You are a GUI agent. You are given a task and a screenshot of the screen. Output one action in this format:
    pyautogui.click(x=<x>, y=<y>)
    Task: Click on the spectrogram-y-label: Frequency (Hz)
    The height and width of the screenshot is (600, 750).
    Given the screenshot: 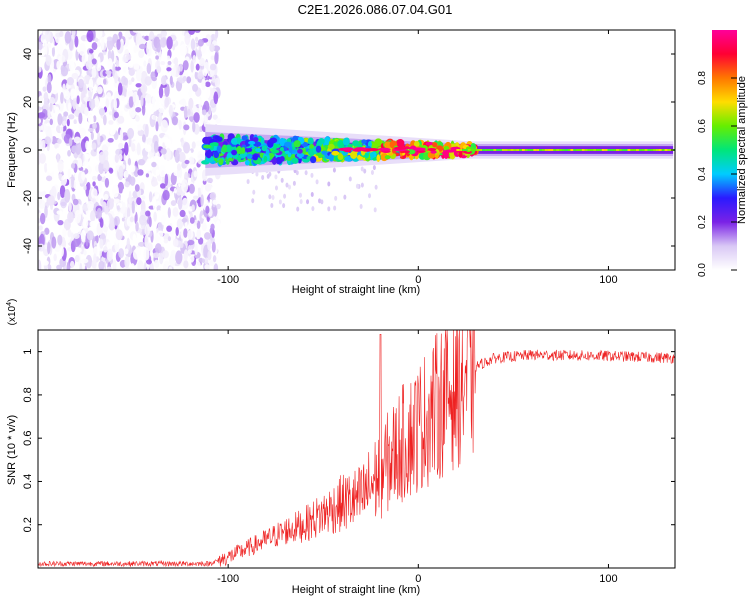 What is the action you would take?
    pyautogui.click(x=12, y=150)
    